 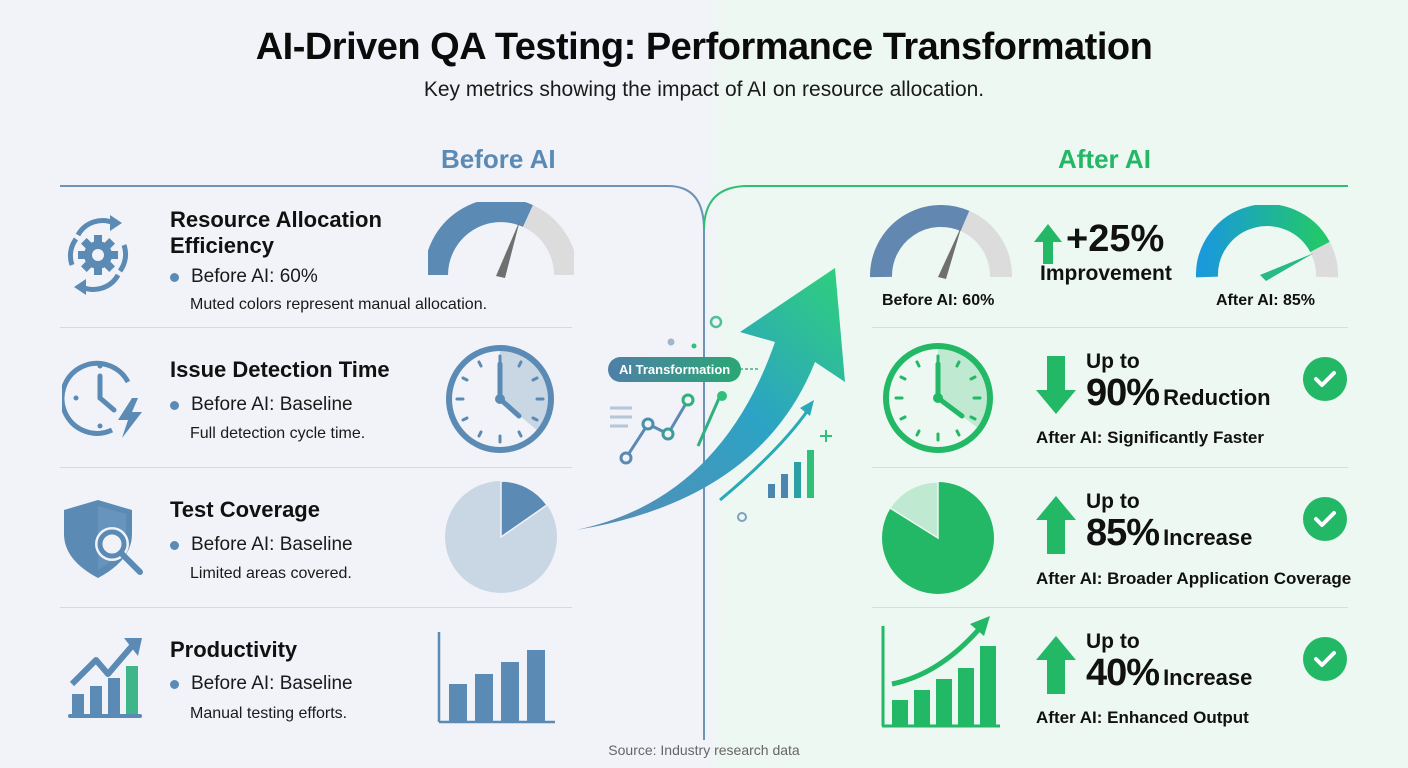 I want to click on before-pie-visual, so click(x=501, y=536).